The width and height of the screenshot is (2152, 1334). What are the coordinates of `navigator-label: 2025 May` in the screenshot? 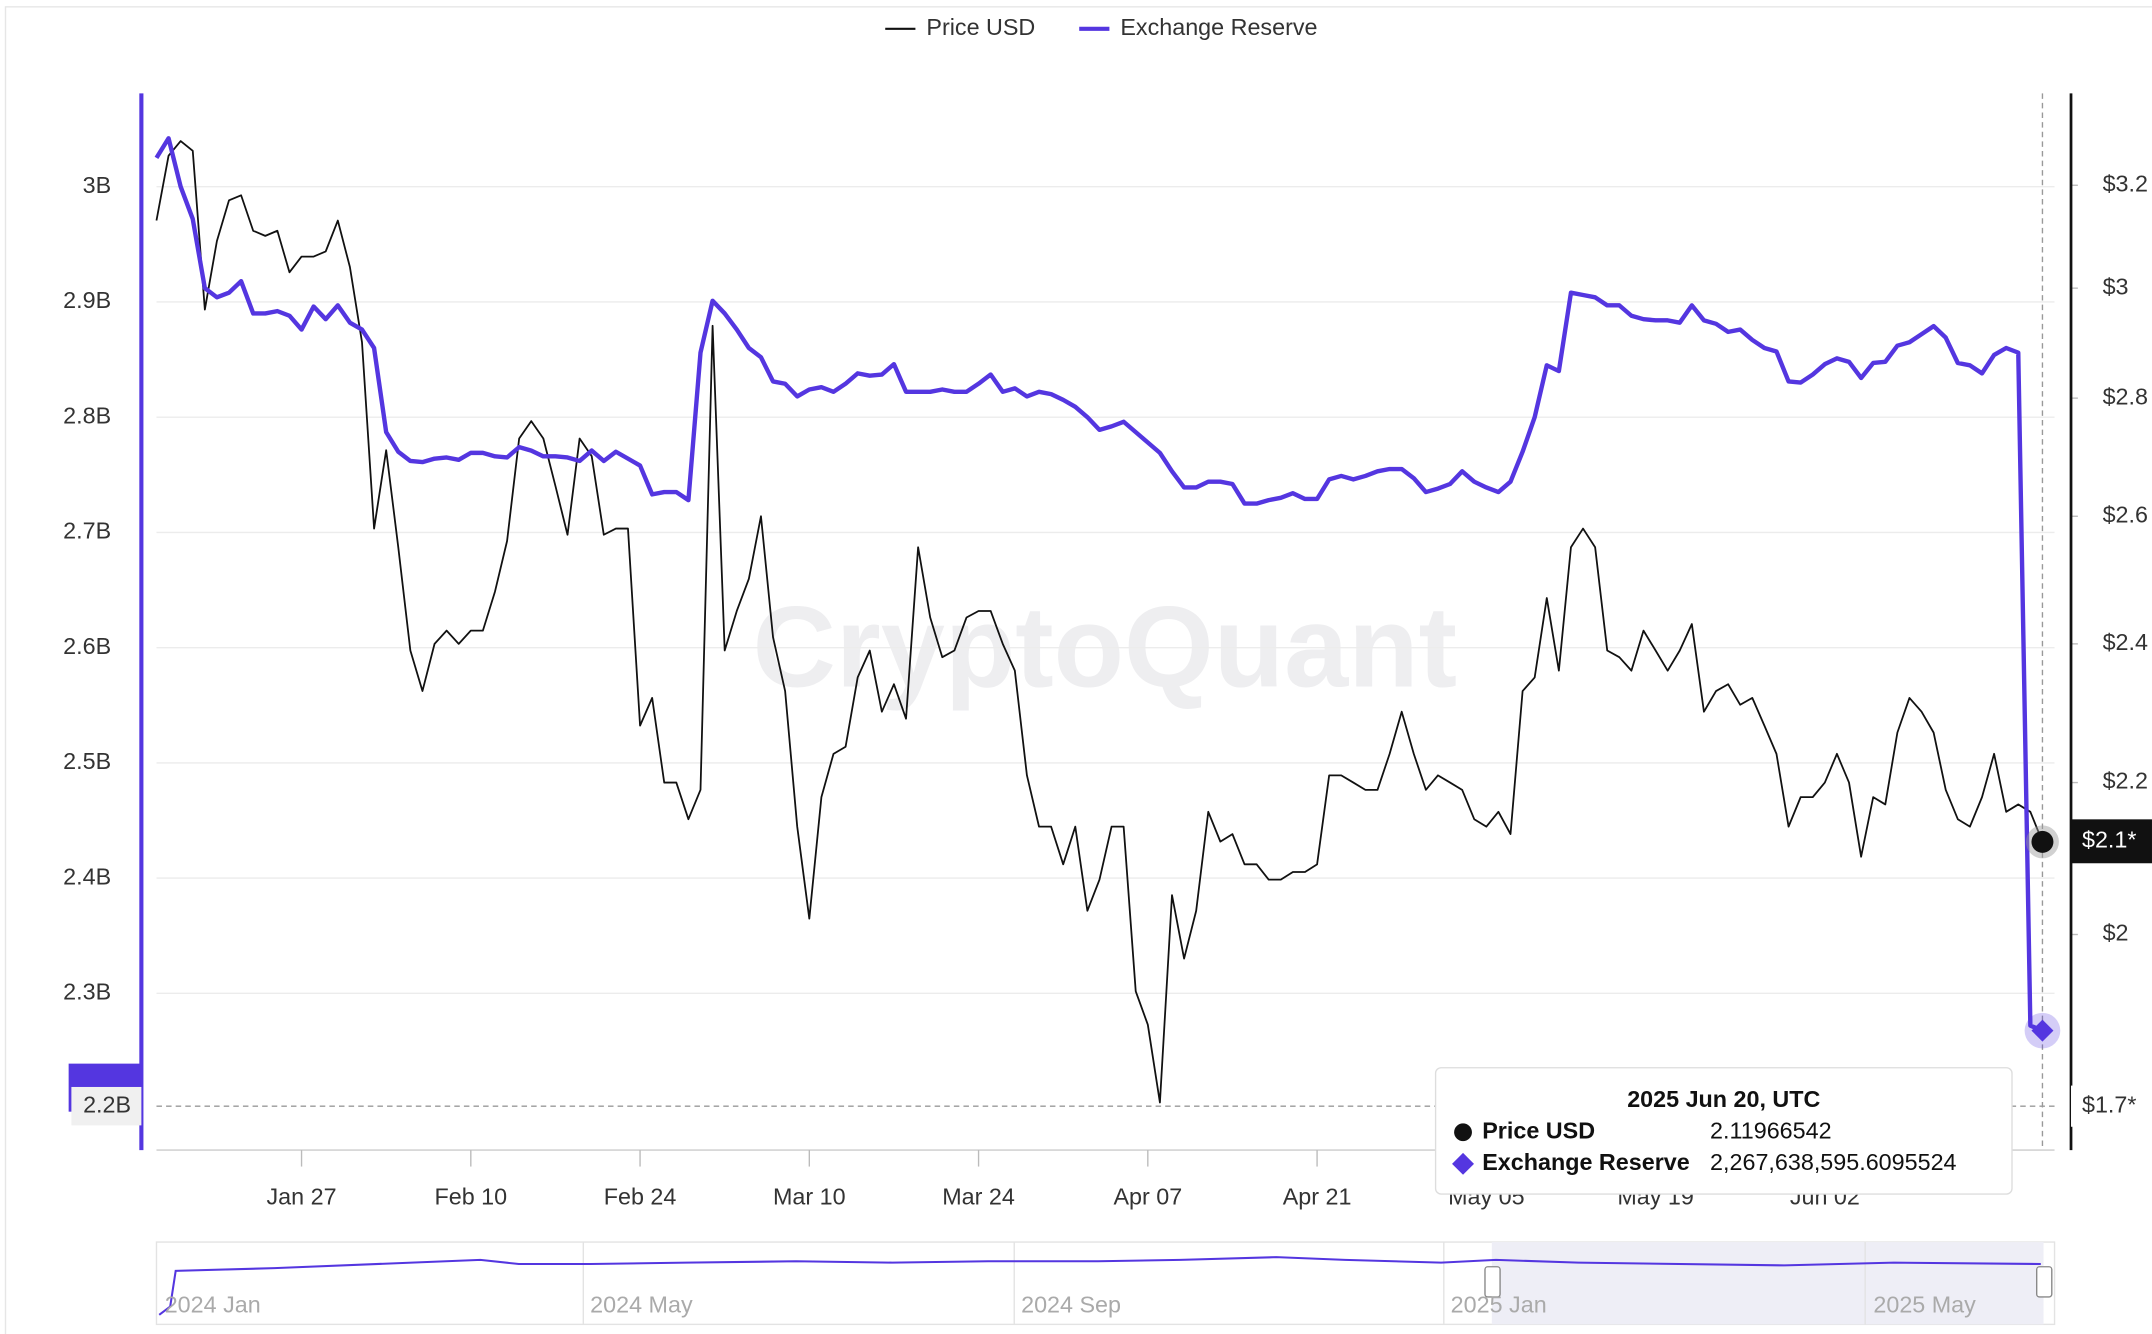 It's located at (1924, 1305).